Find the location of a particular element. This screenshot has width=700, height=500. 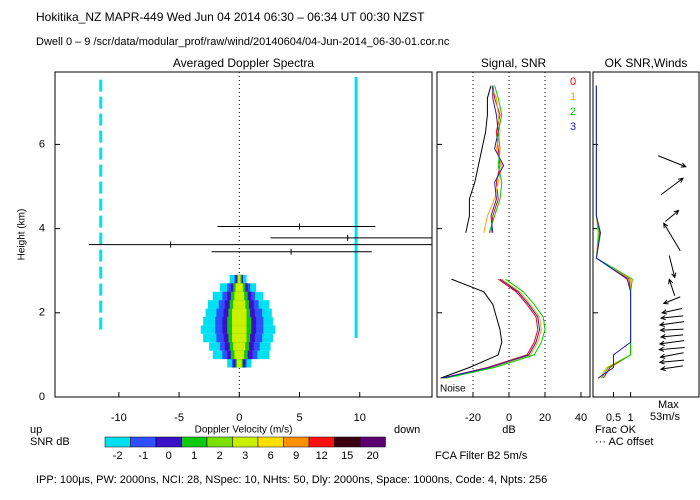

y-axis-label: Height (km) is located at coordinates (22, 235).